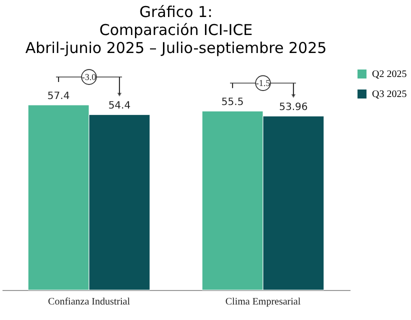  Describe the element at coordinates (263, 83) in the screenshot. I see `text: -1.5` at that location.